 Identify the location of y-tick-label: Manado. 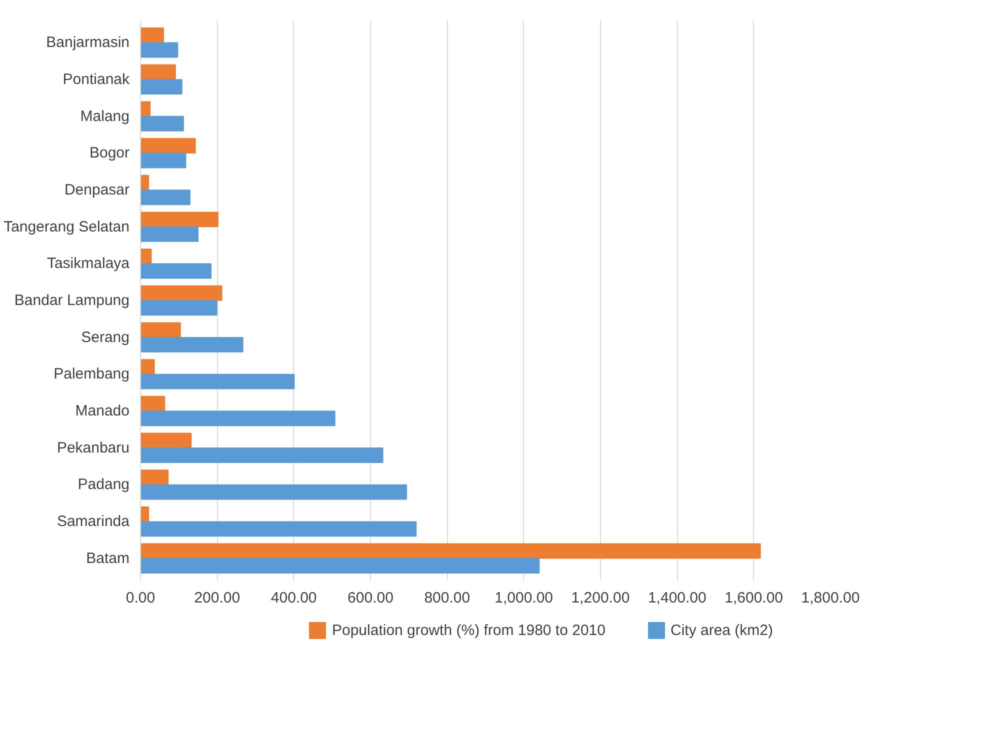
(102, 411).